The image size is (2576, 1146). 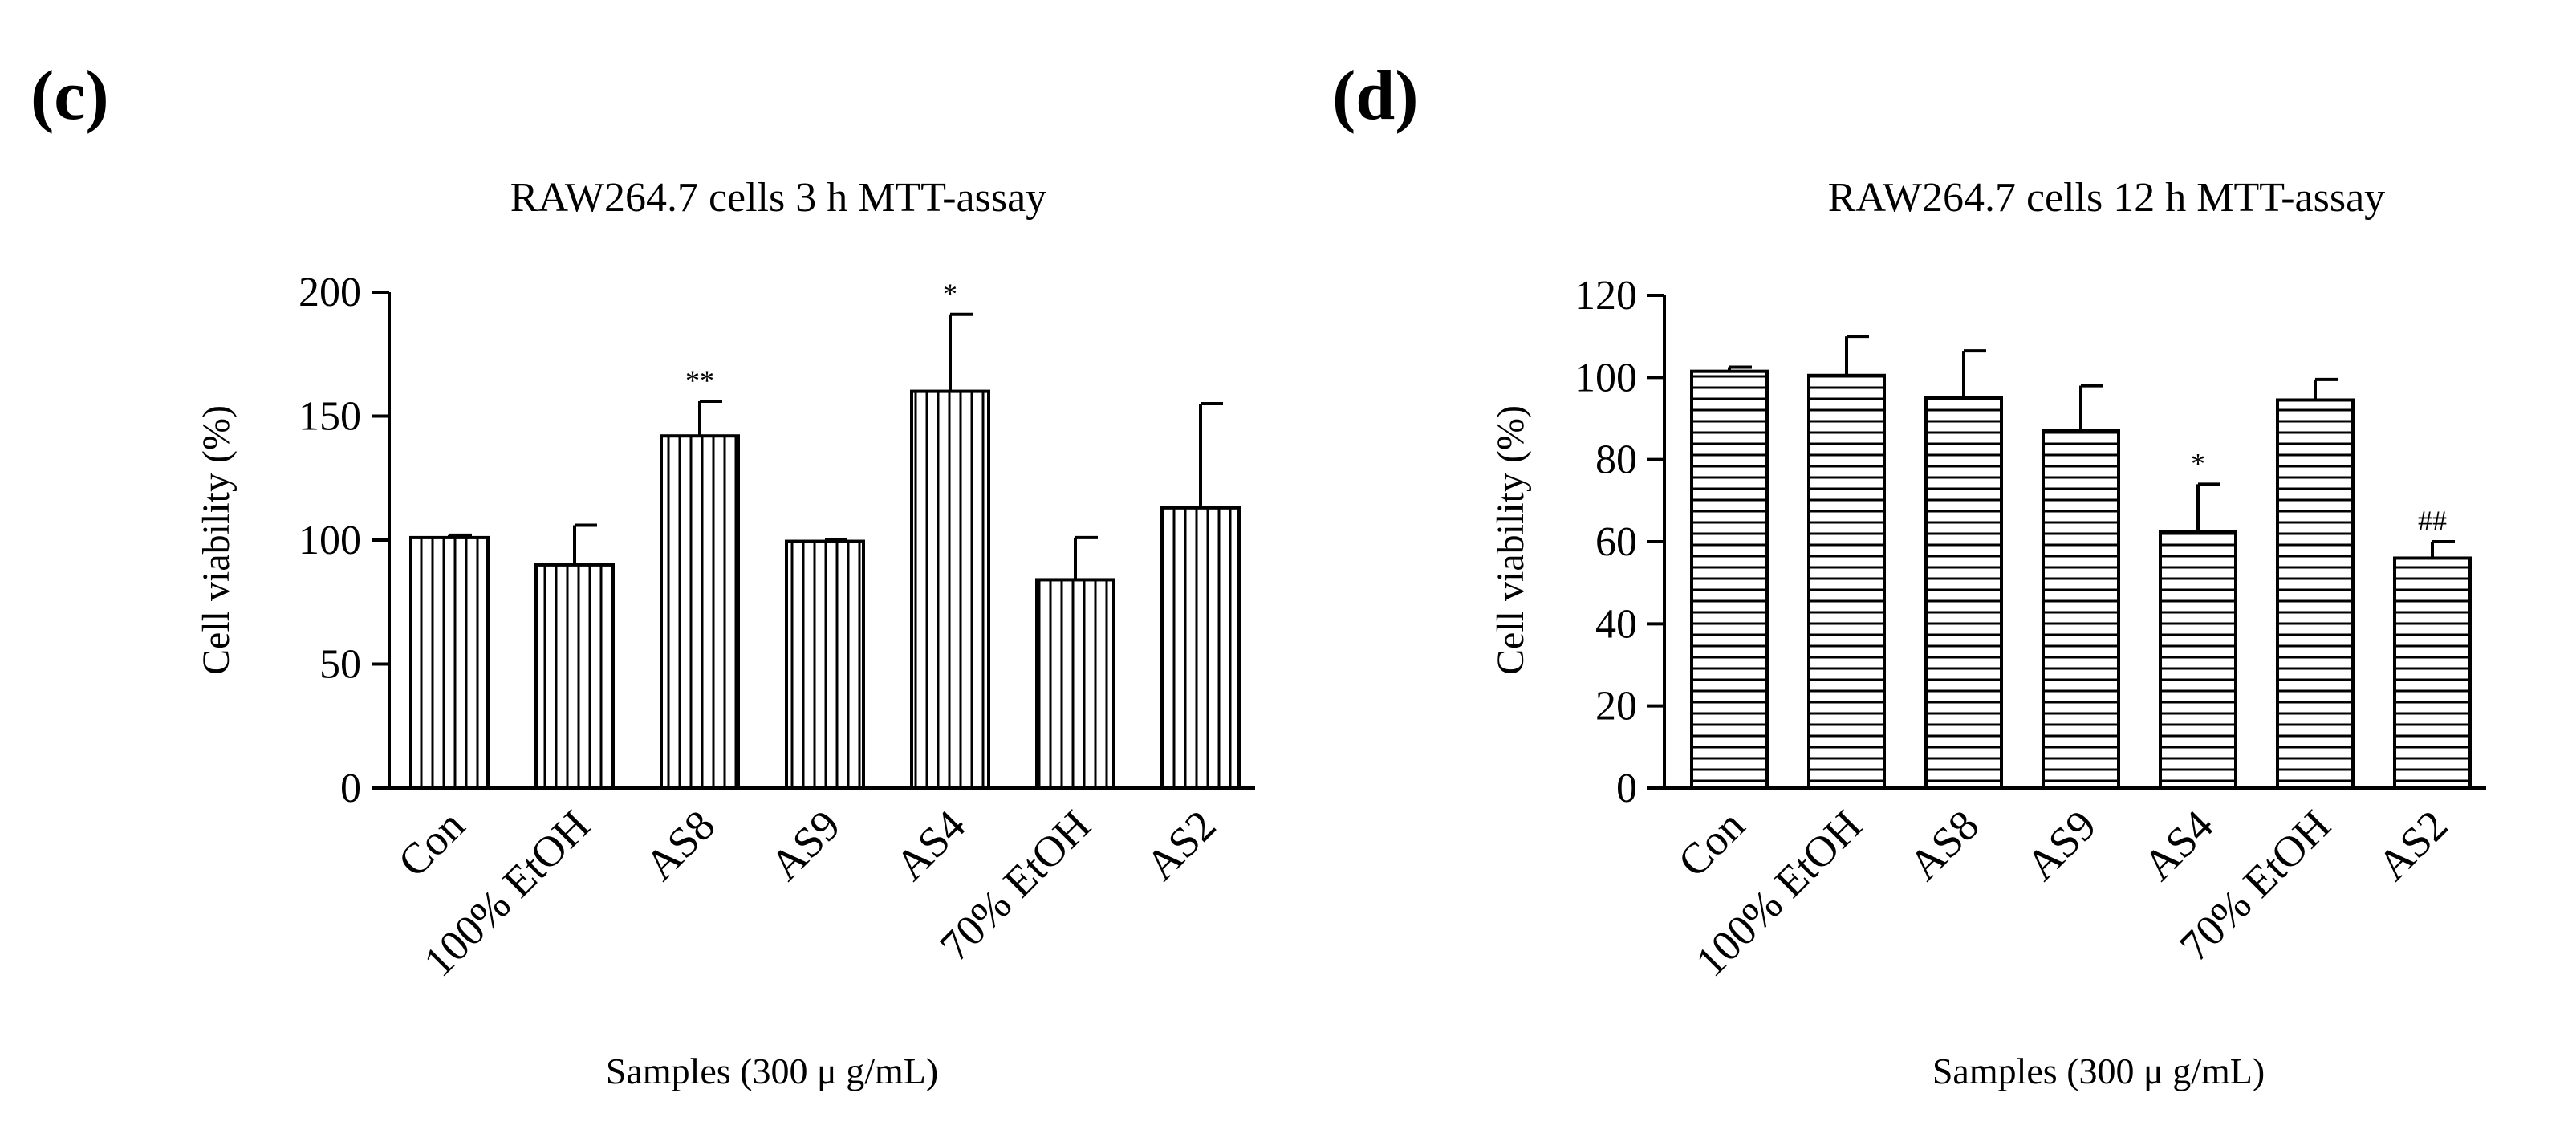 What do you see at coordinates (69, 96) in the screenshot?
I see `panel-label: (c)` at bounding box center [69, 96].